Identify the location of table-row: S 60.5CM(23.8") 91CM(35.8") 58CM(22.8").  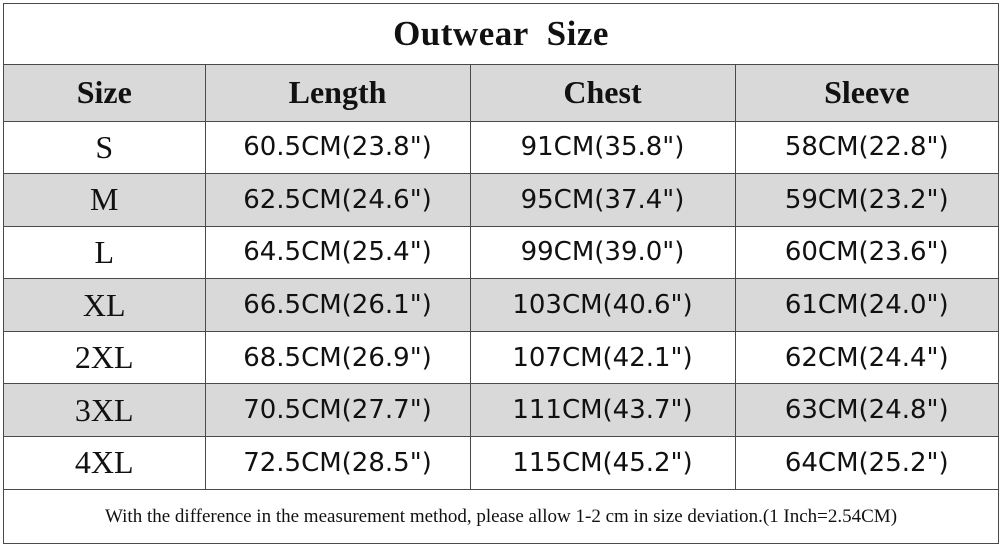
(501, 147).